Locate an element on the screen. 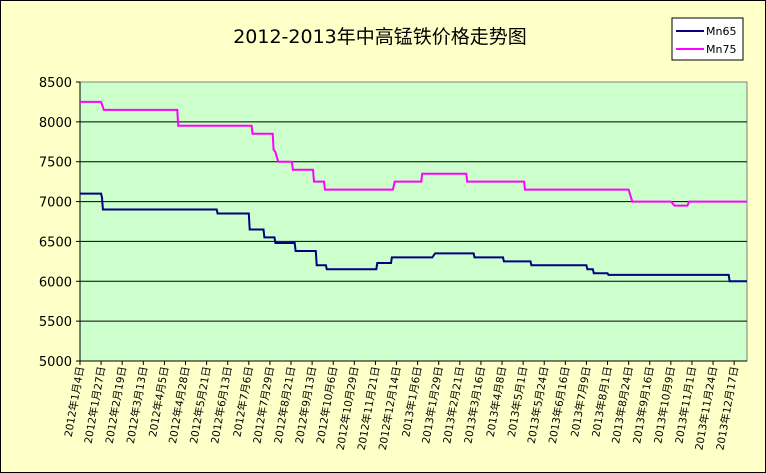 Image resolution: width=766 pixels, height=473 pixels. y-tick-label: 6500 is located at coordinates (55, 242).